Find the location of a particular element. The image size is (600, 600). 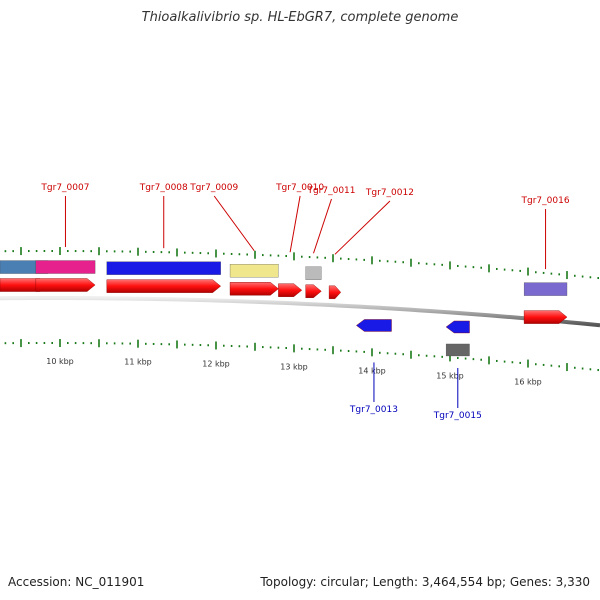

scale-label: 15 kbp is located at coordinates (450, 375).